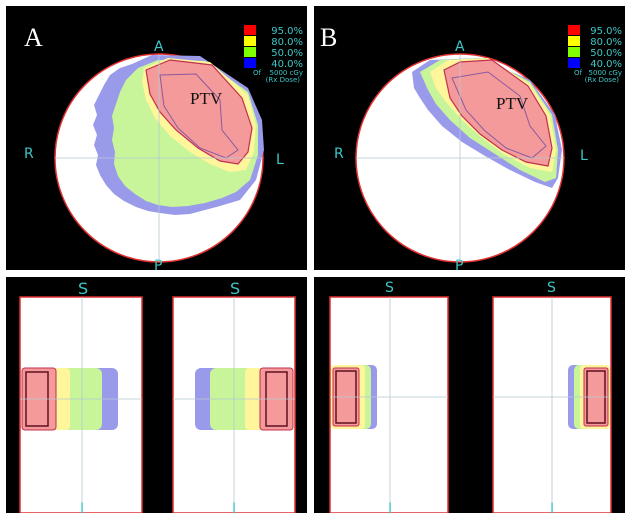 This screenshot has height=513, width=631. Describe the element at coordinates (460, 47) in the screenshot. I see `panel-b-anterior-label: A` at that location.